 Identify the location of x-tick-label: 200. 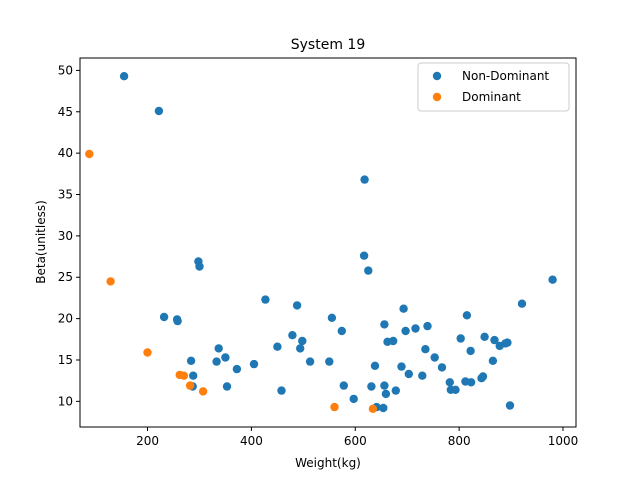
(147, 441).